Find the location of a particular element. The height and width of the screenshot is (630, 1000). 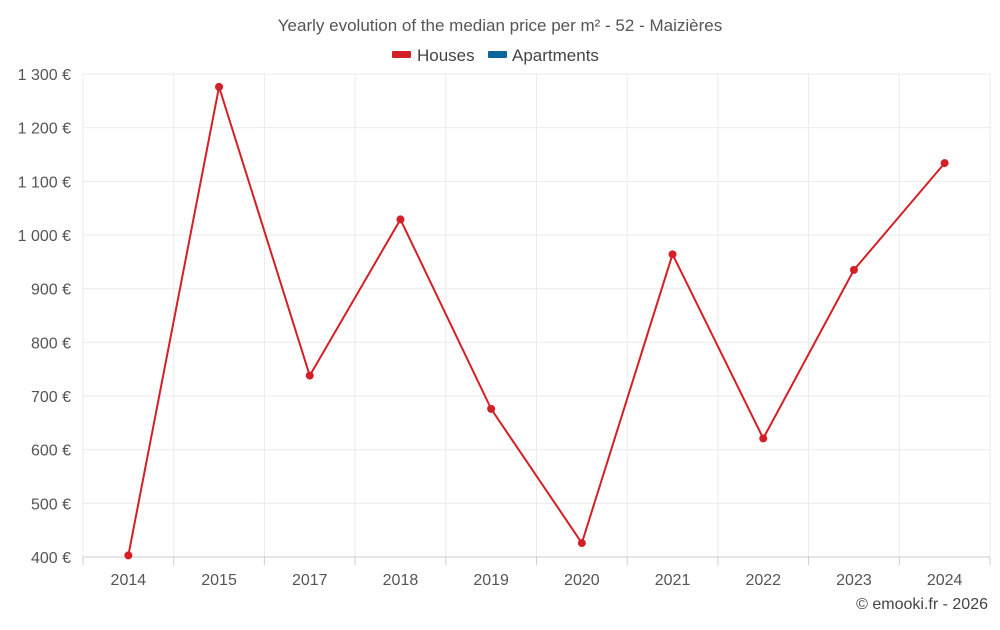

y-tick-label: 1 200 € is located at coordinates (44, 129).